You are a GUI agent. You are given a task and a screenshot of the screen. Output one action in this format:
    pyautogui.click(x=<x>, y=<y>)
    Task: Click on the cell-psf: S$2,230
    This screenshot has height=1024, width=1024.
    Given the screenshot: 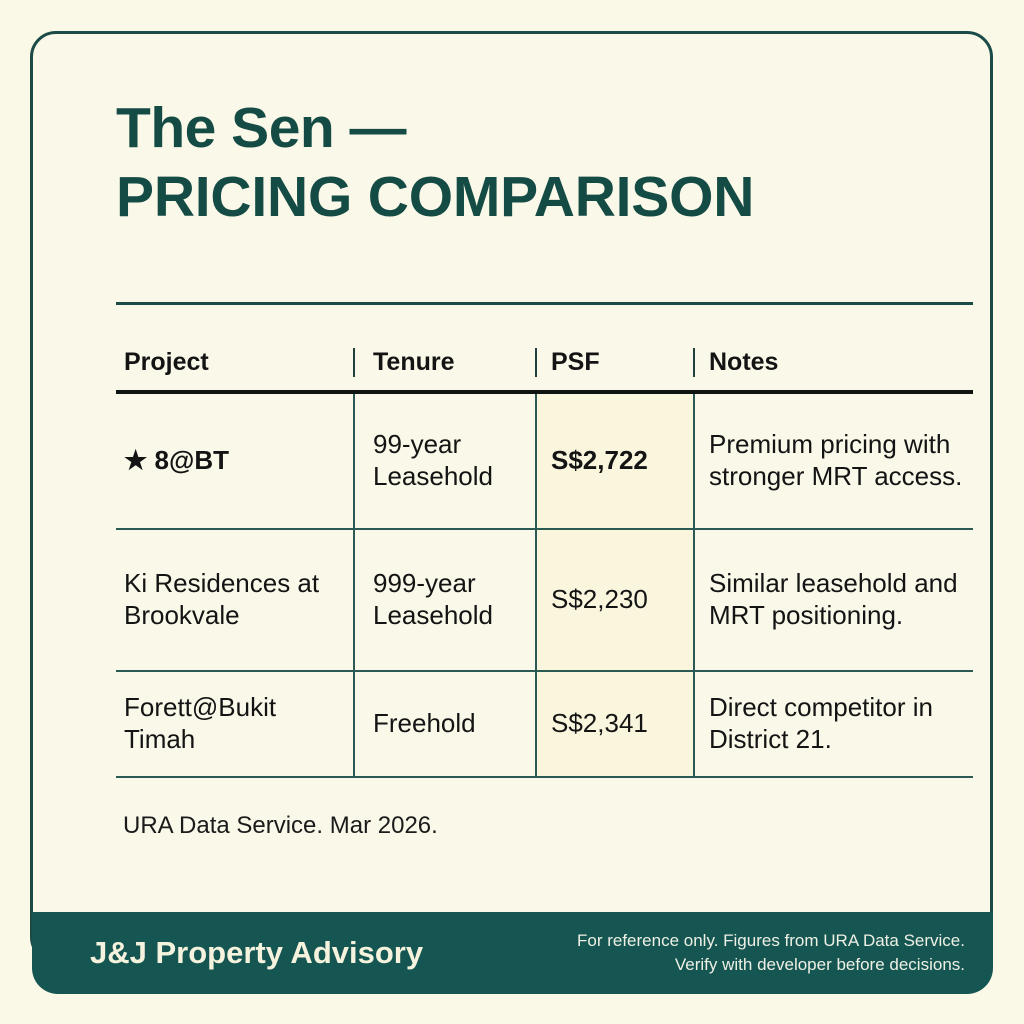 What is the action you would take?
    pyautogui.click(x=614, y=600)
    